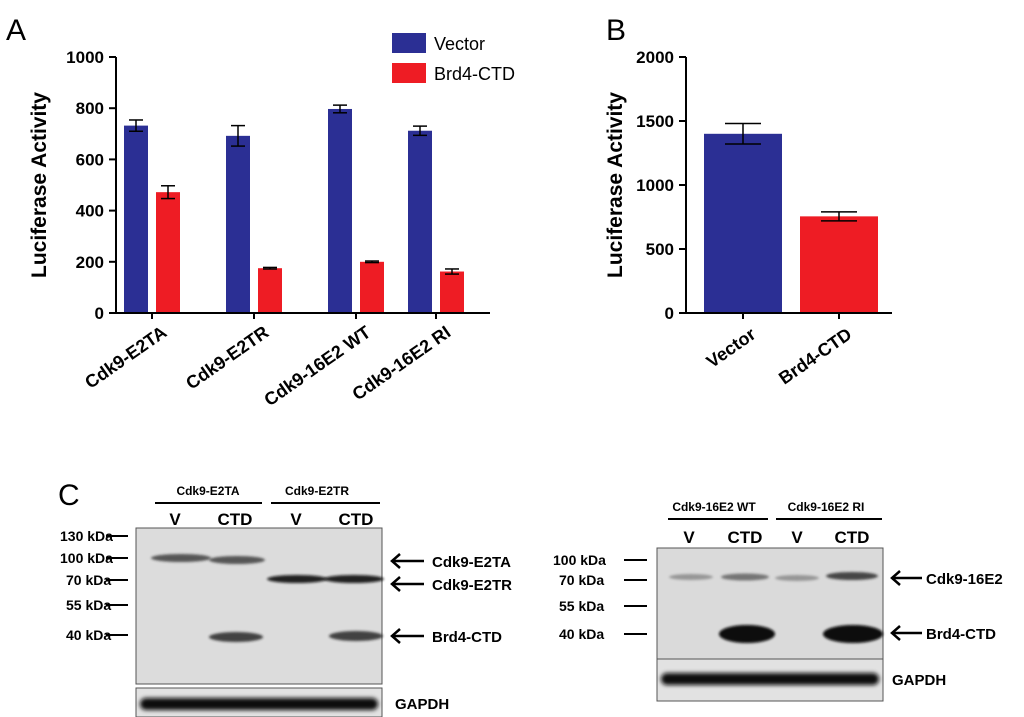  I want to click on chart-b-yticks: 0 500 1000 1500 2000, so click(655, 185).